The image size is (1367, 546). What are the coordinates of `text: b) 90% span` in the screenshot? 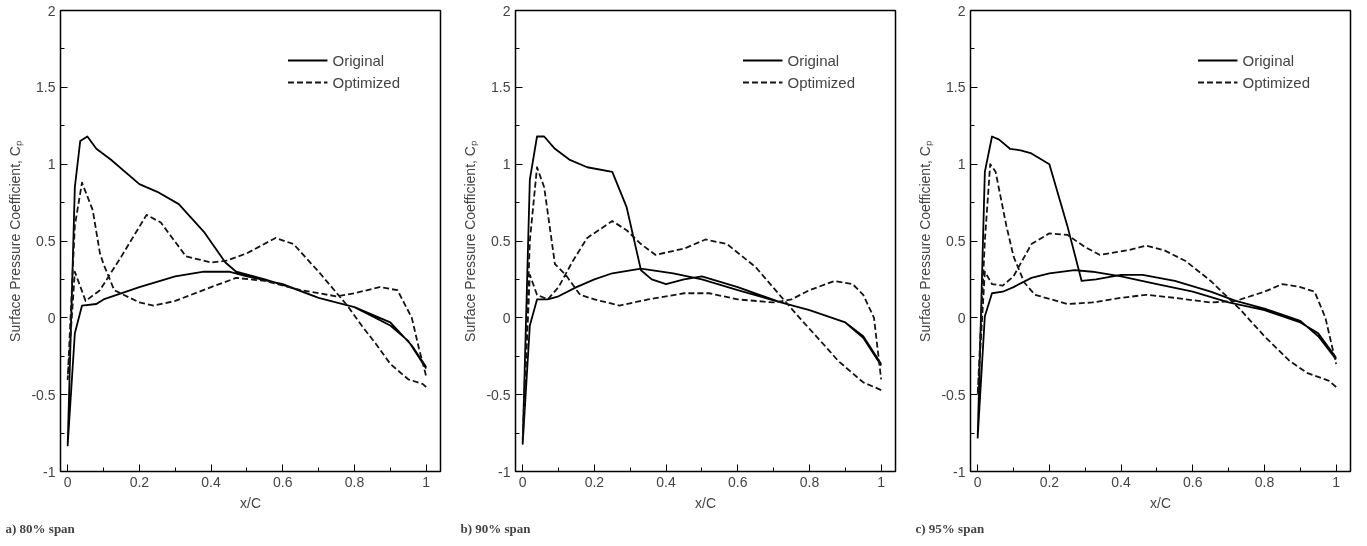 It's located at (496, 528).